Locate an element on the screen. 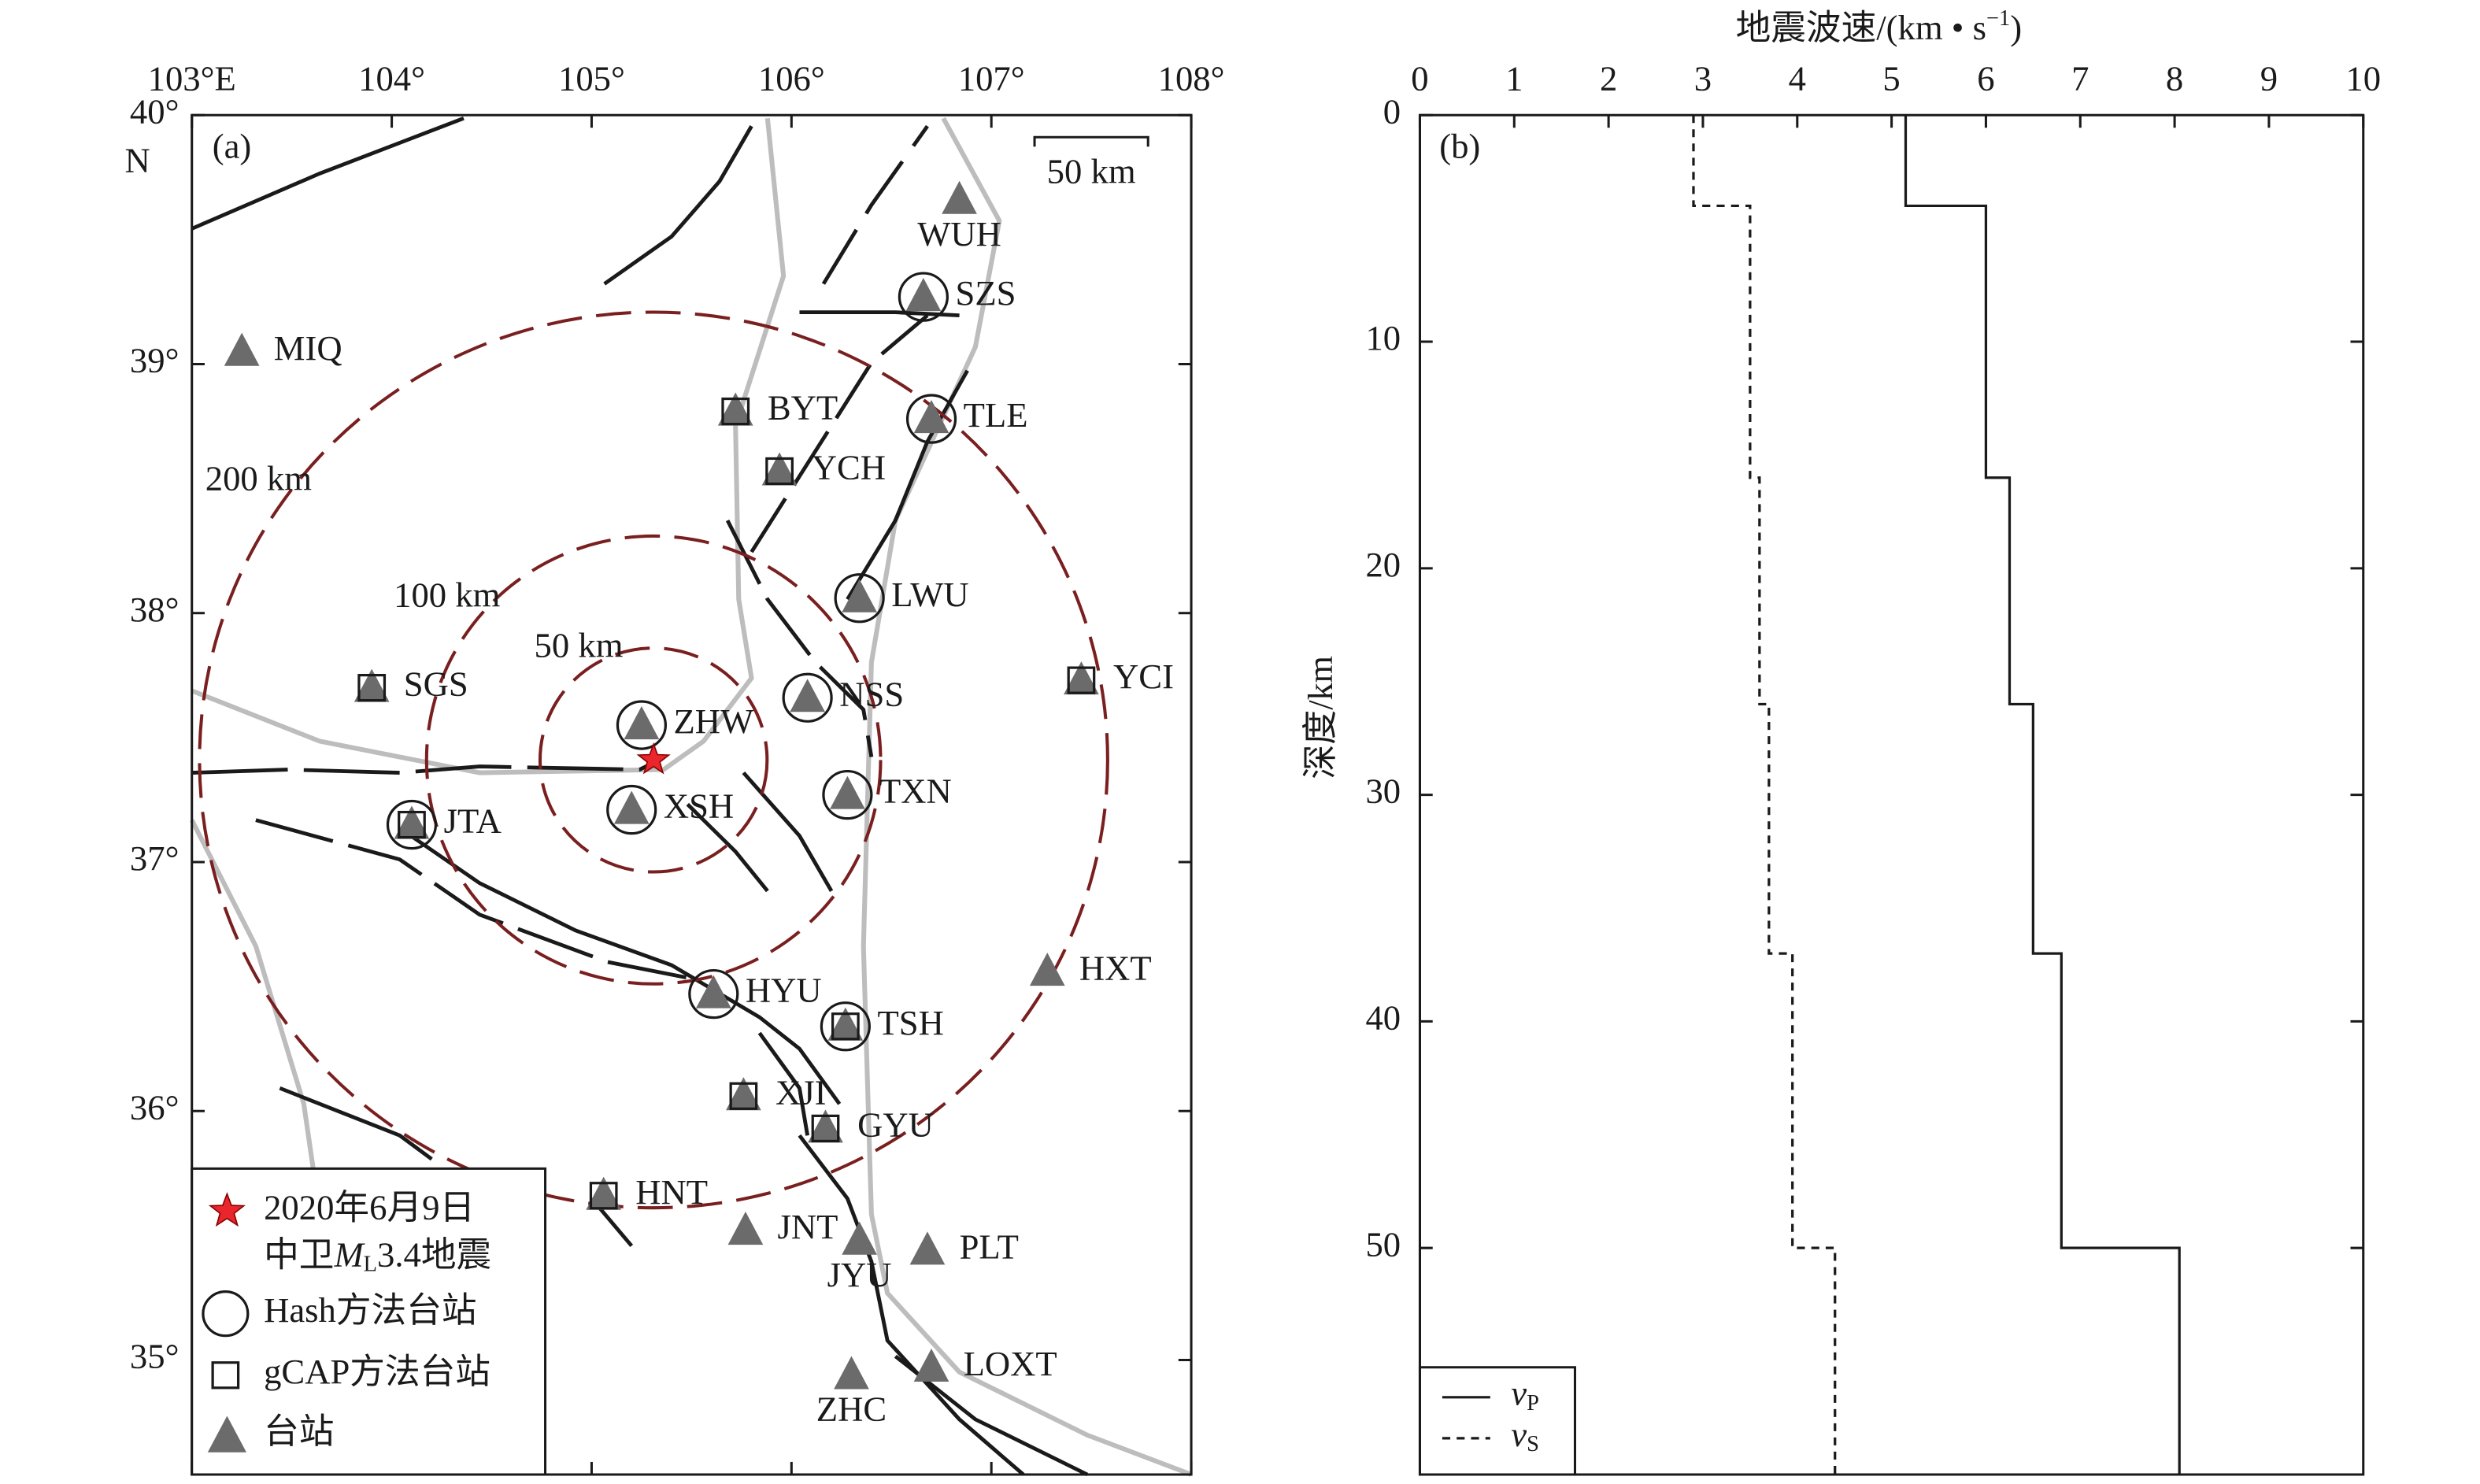 This screenshot has height=1484, width=2480. legend-star is located at coordinates (227, 1210).